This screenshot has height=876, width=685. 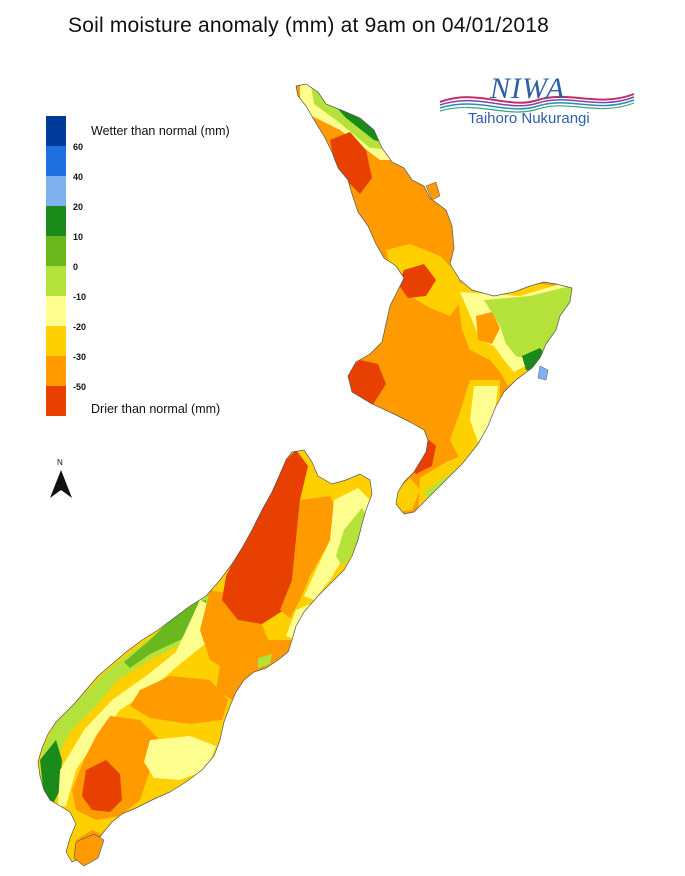 I want to click on legend-wetter-label: Wetter than normal (mm), so click(x=160, y=131).